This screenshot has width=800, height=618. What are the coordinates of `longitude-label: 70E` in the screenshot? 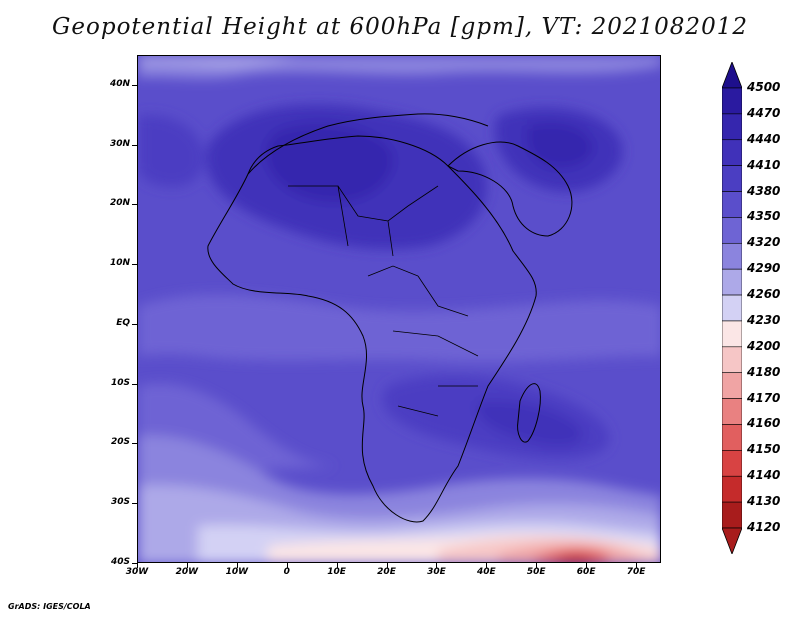 It's located at (636, 572).